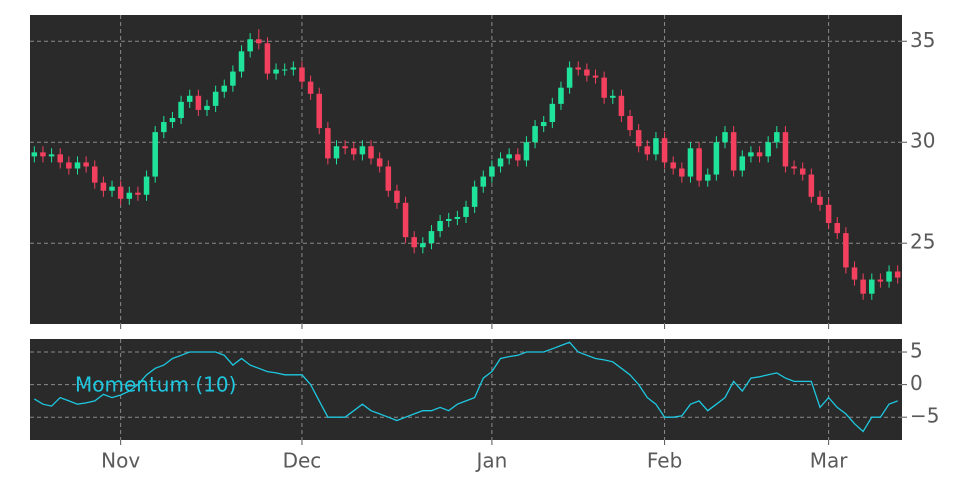 The height and width of the screenshot is (486, 972). What do you see at coordinates (490, 461) in the screenshot?
I see `x-tick-label: Jan` at bounding box center [490, 461].